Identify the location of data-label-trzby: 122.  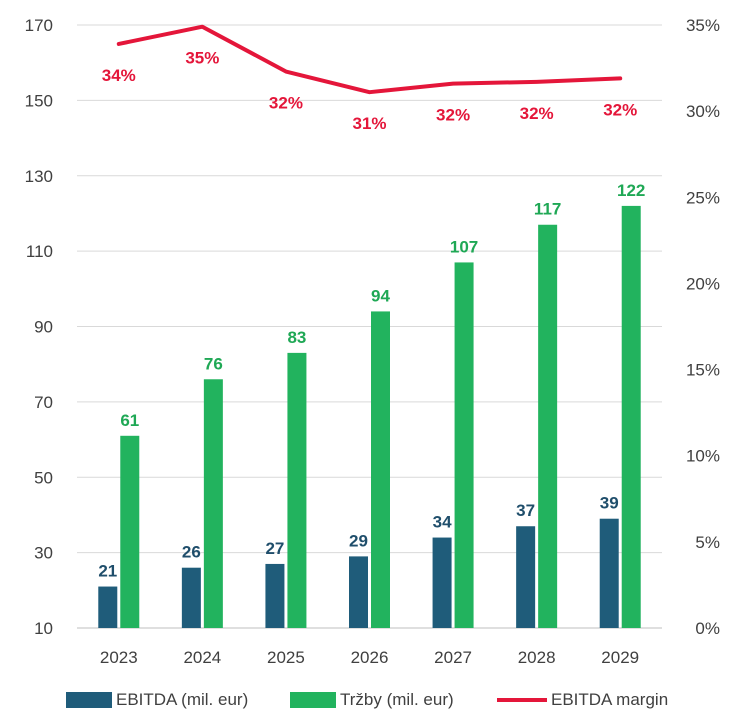
(631, 190).